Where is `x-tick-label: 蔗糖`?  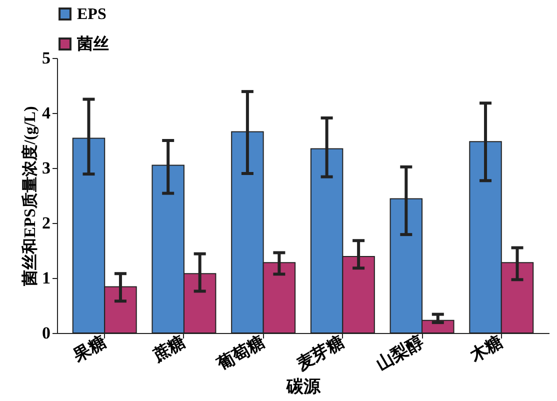 x-tick-label: 蔗糖 is located at coordinates (168, 349).